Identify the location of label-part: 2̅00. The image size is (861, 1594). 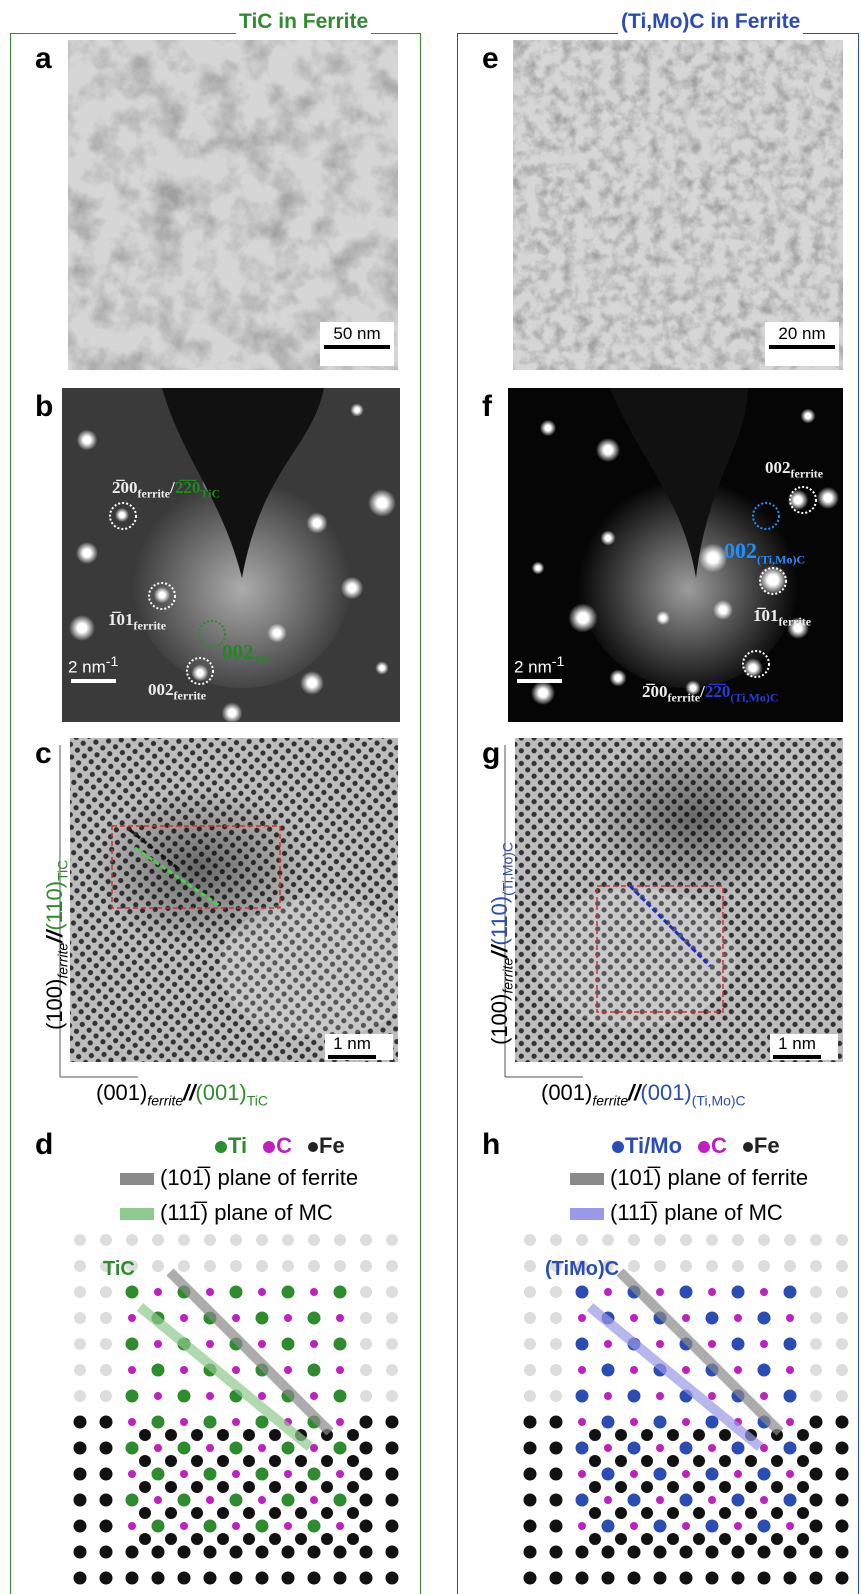
(125, 487).